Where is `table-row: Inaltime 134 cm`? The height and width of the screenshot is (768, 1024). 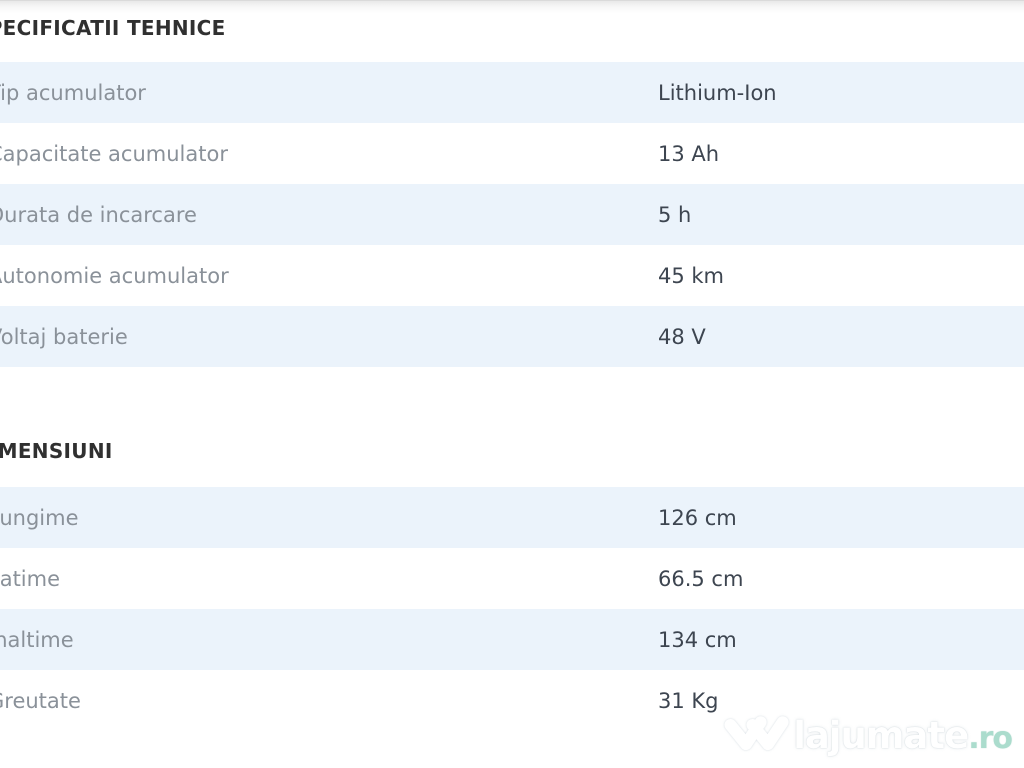
table-row: Inaltime 134 cm is located at coordinates (512, 639).